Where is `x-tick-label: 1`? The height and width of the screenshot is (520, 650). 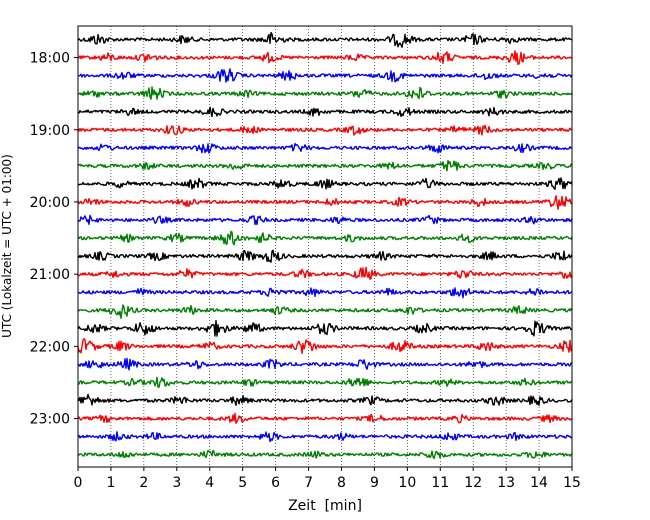
x-tick-label: 1 is located at coordinates (110, 483).